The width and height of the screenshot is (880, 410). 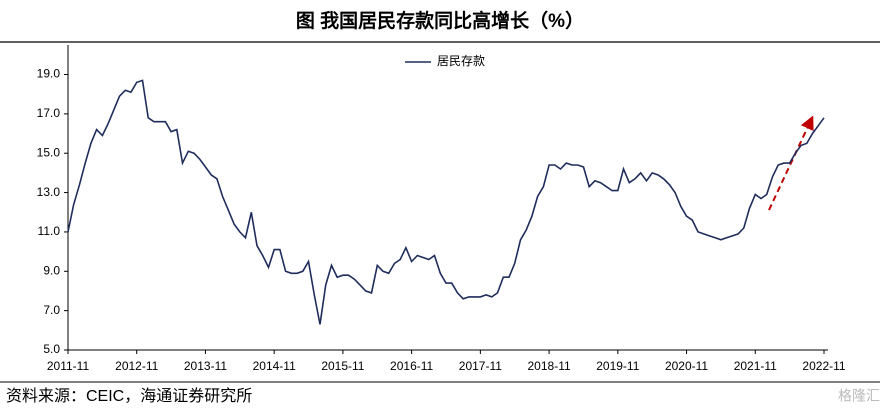 What do you see at coordinates (51, 349) in the screenshot?
I see `y-tick-label: 5.0` at bounding box center [51, 349].